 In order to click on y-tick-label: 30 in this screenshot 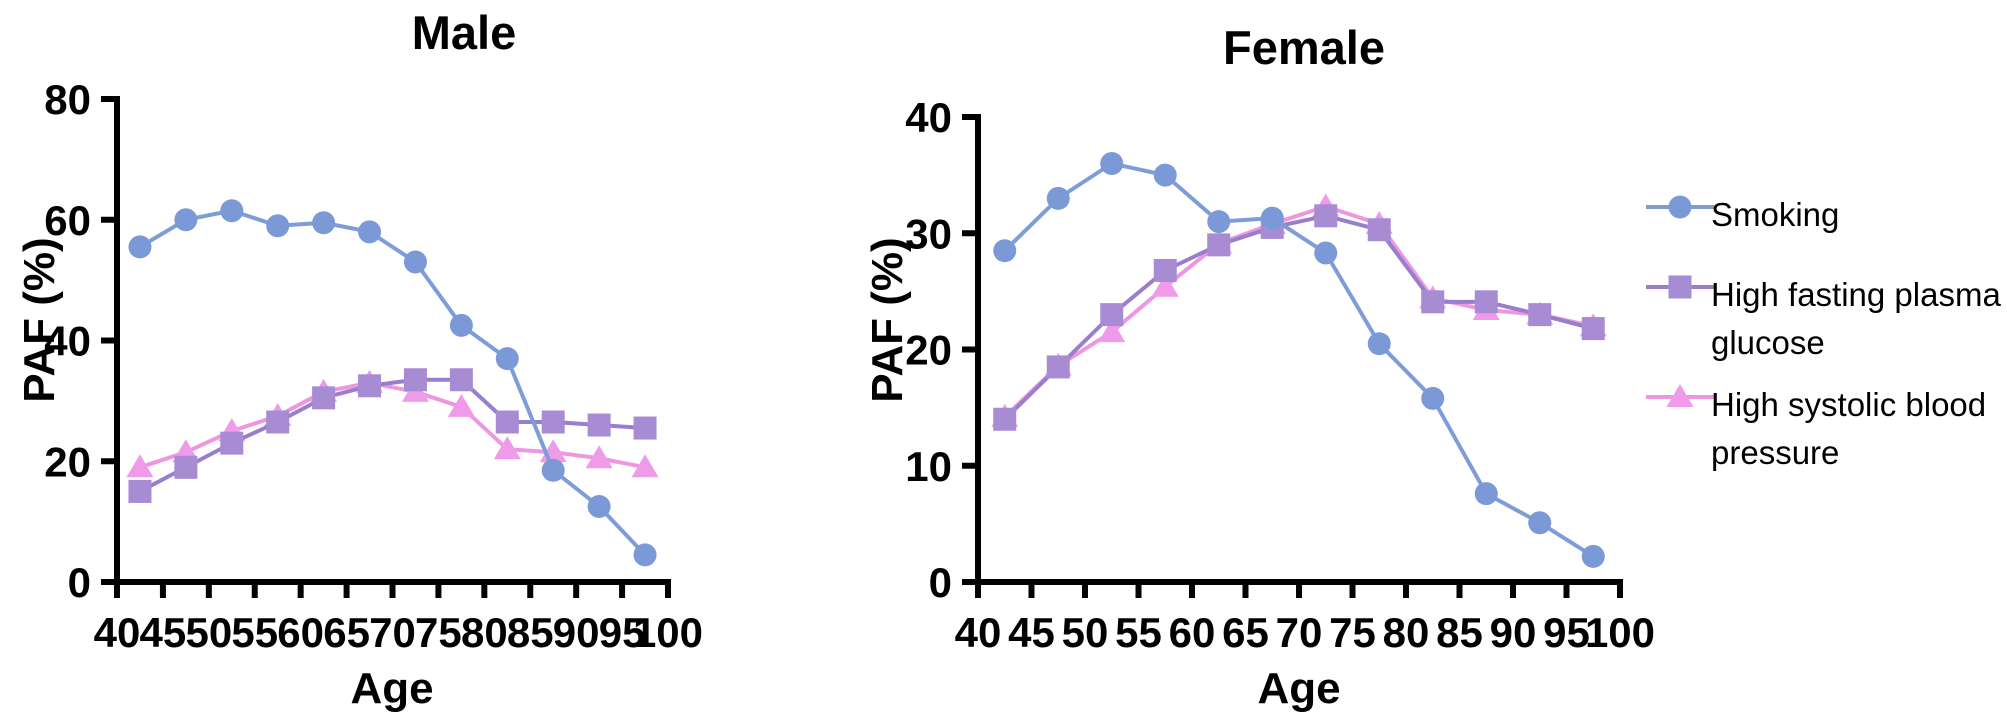, I will do `click(928, 233)`.